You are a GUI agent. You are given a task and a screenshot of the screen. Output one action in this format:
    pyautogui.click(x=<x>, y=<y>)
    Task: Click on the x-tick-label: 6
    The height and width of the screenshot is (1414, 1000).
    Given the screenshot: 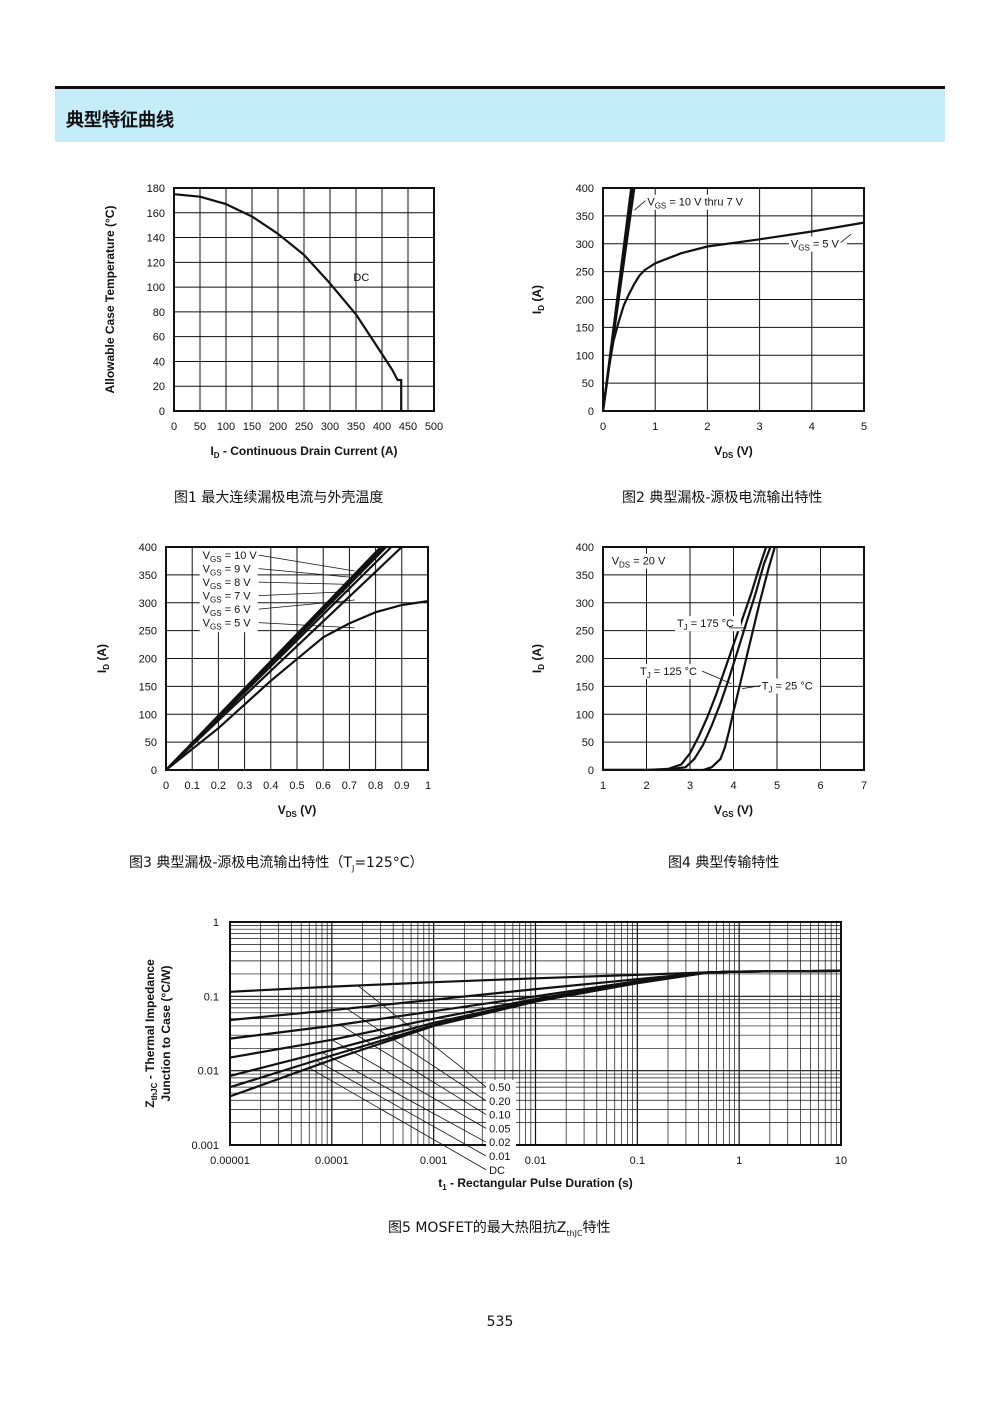 What is the action you would take?
    pyautogui.click(x=820, y=786)
    